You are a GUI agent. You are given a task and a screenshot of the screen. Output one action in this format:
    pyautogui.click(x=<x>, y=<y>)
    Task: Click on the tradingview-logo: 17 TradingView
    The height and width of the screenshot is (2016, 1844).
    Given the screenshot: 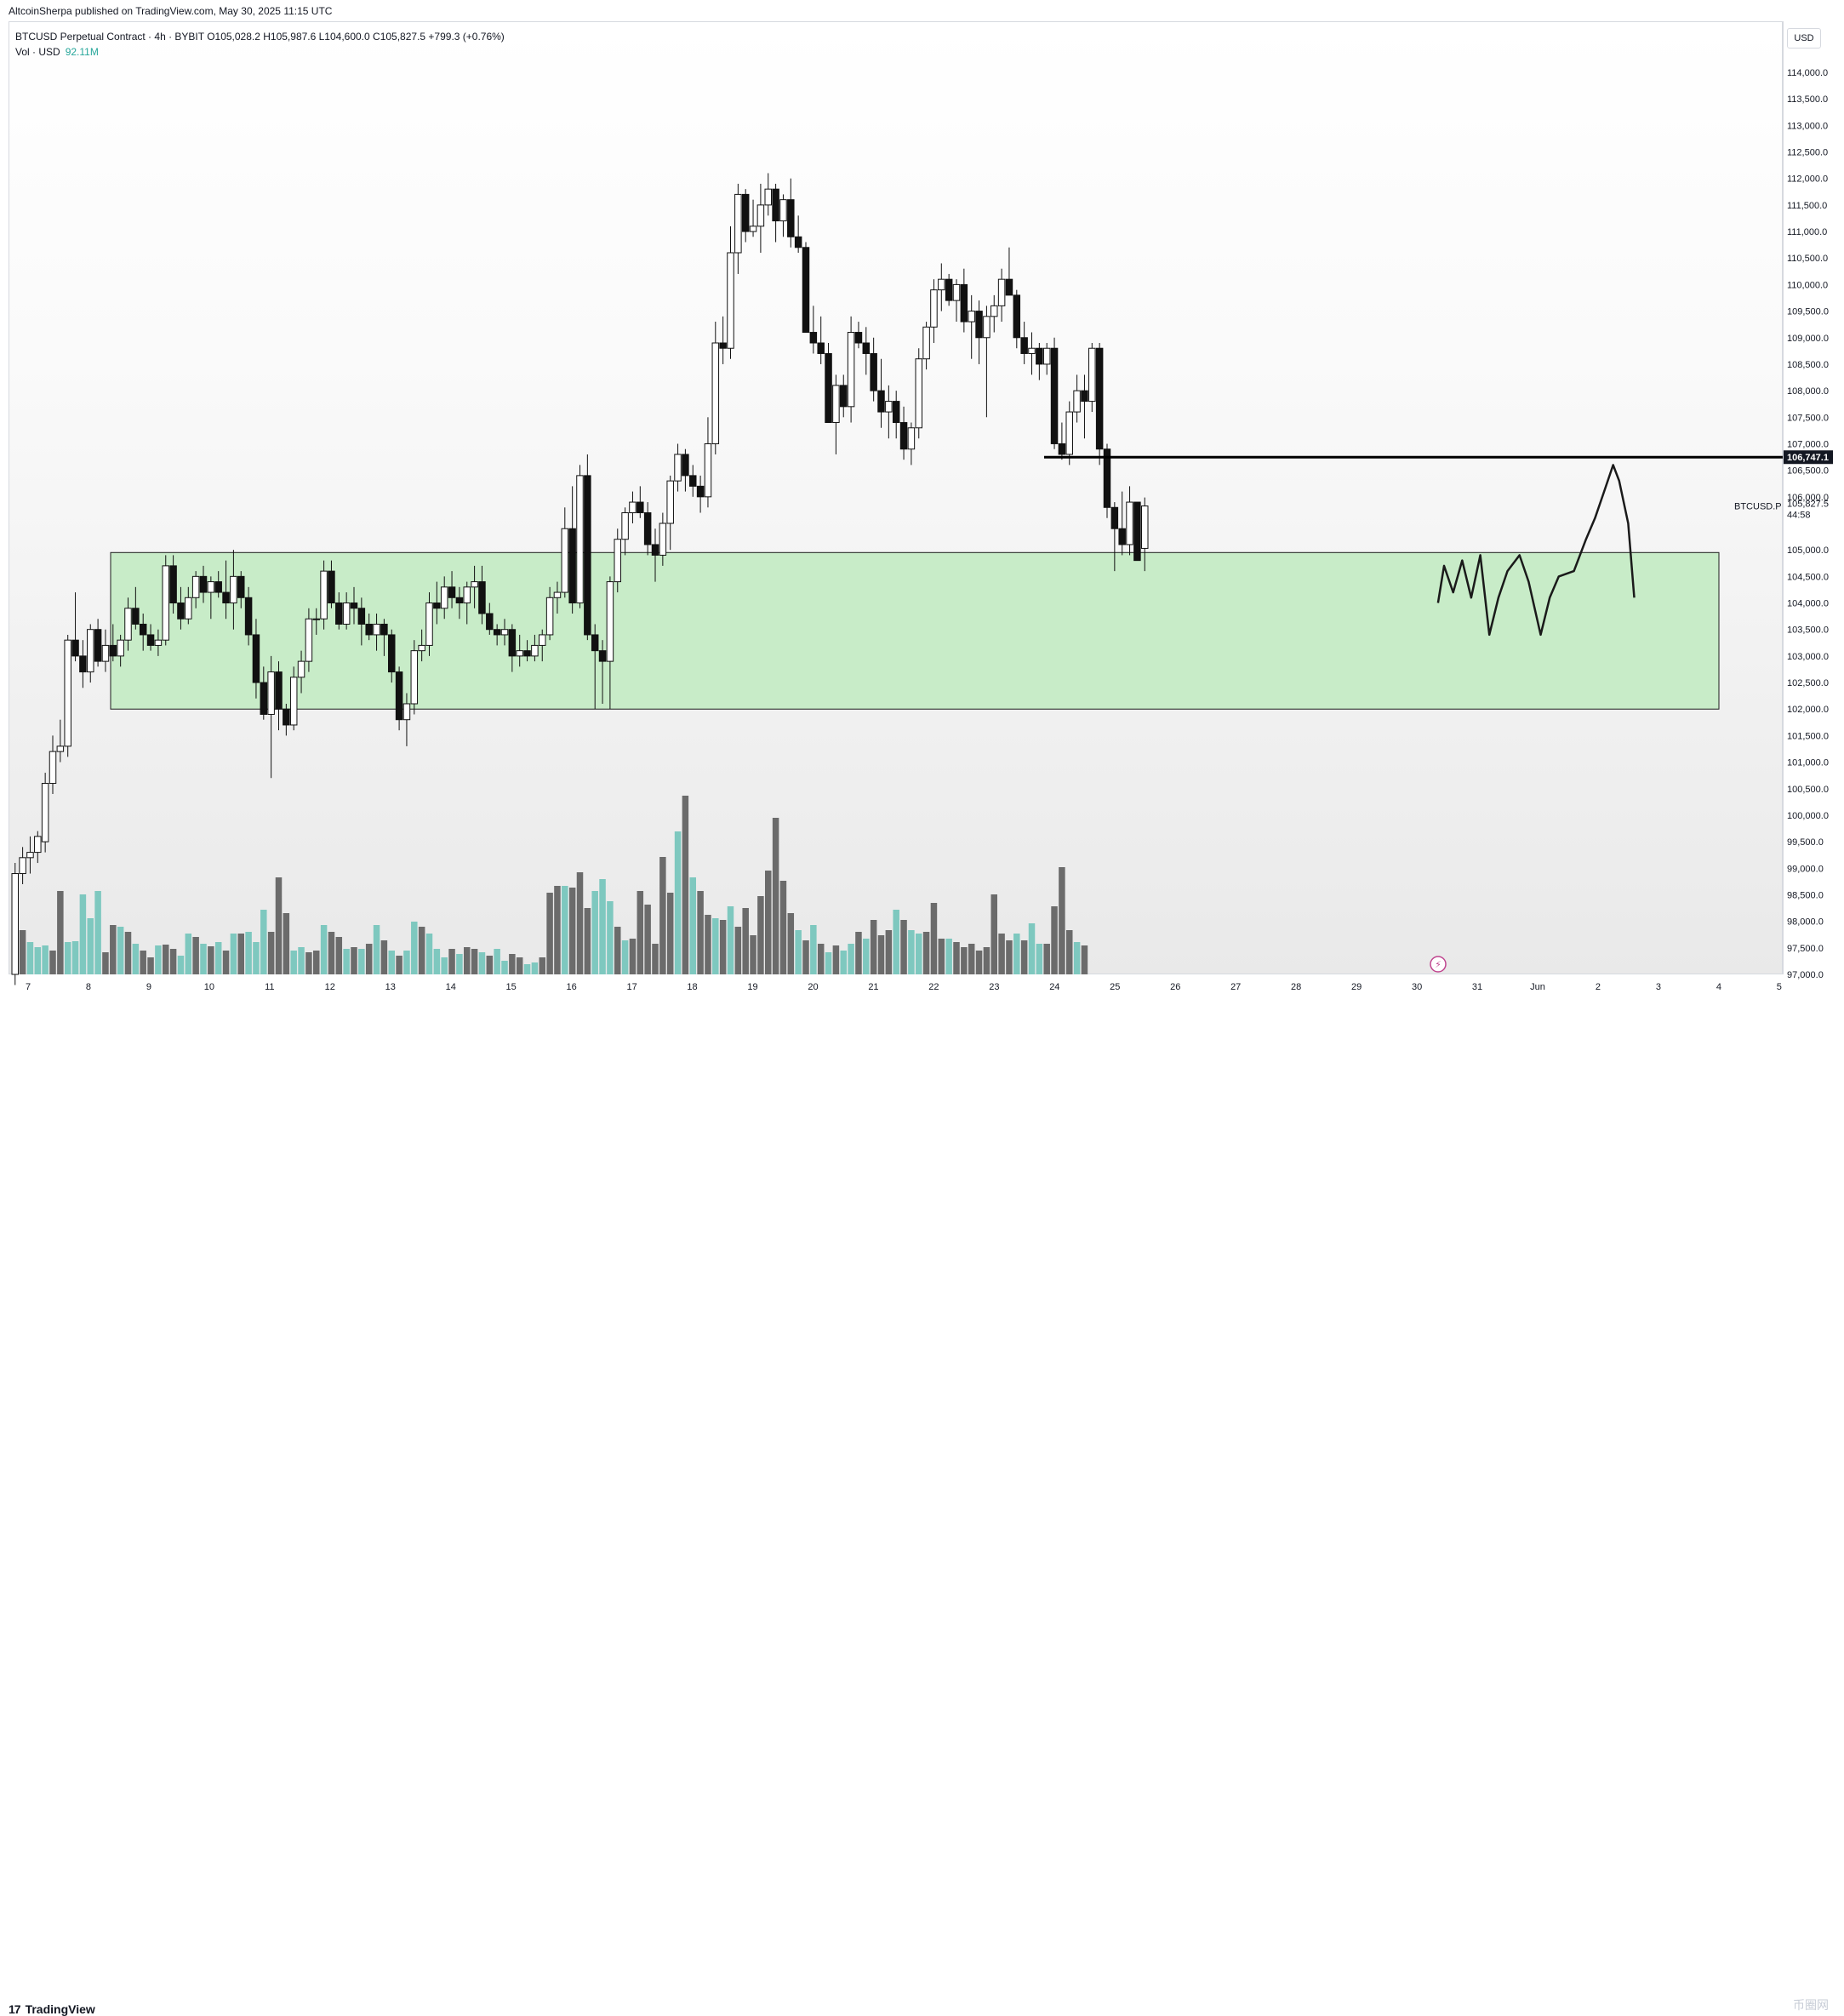 What is the action you would take?
    pyautogui.click(x=52, y=2009)
    